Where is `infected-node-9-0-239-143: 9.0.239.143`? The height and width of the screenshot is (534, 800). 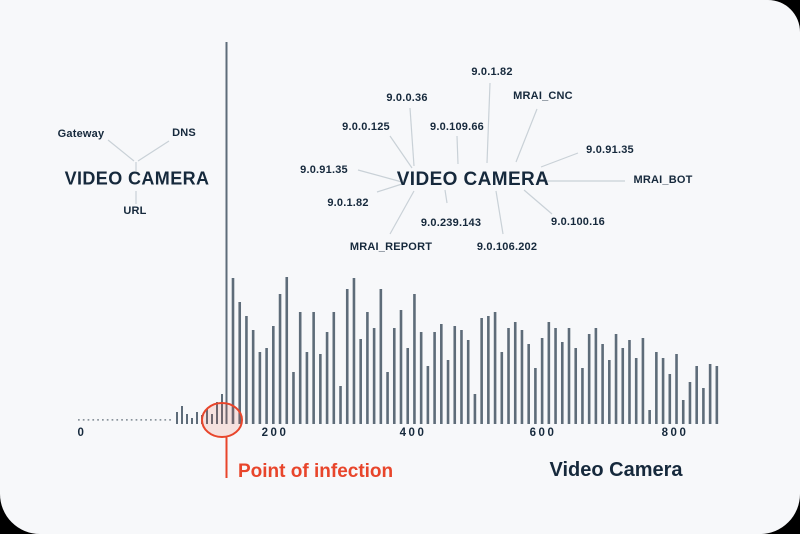 infected-node-9-0-239-143: 9.0.239.143 is located at coordinates (451, 223).